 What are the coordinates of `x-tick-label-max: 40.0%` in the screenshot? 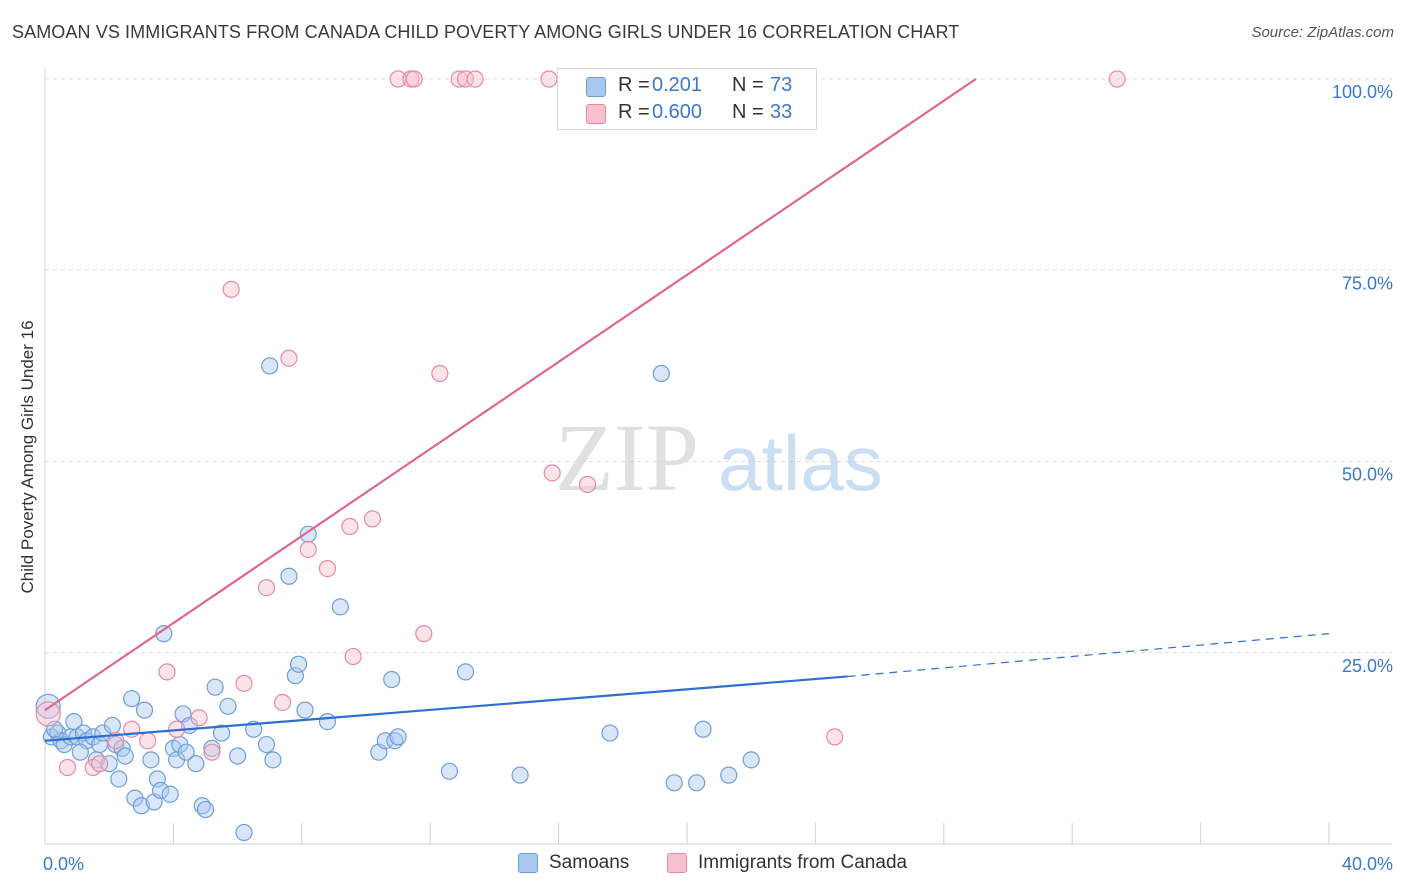 It's located at (1367, 864).